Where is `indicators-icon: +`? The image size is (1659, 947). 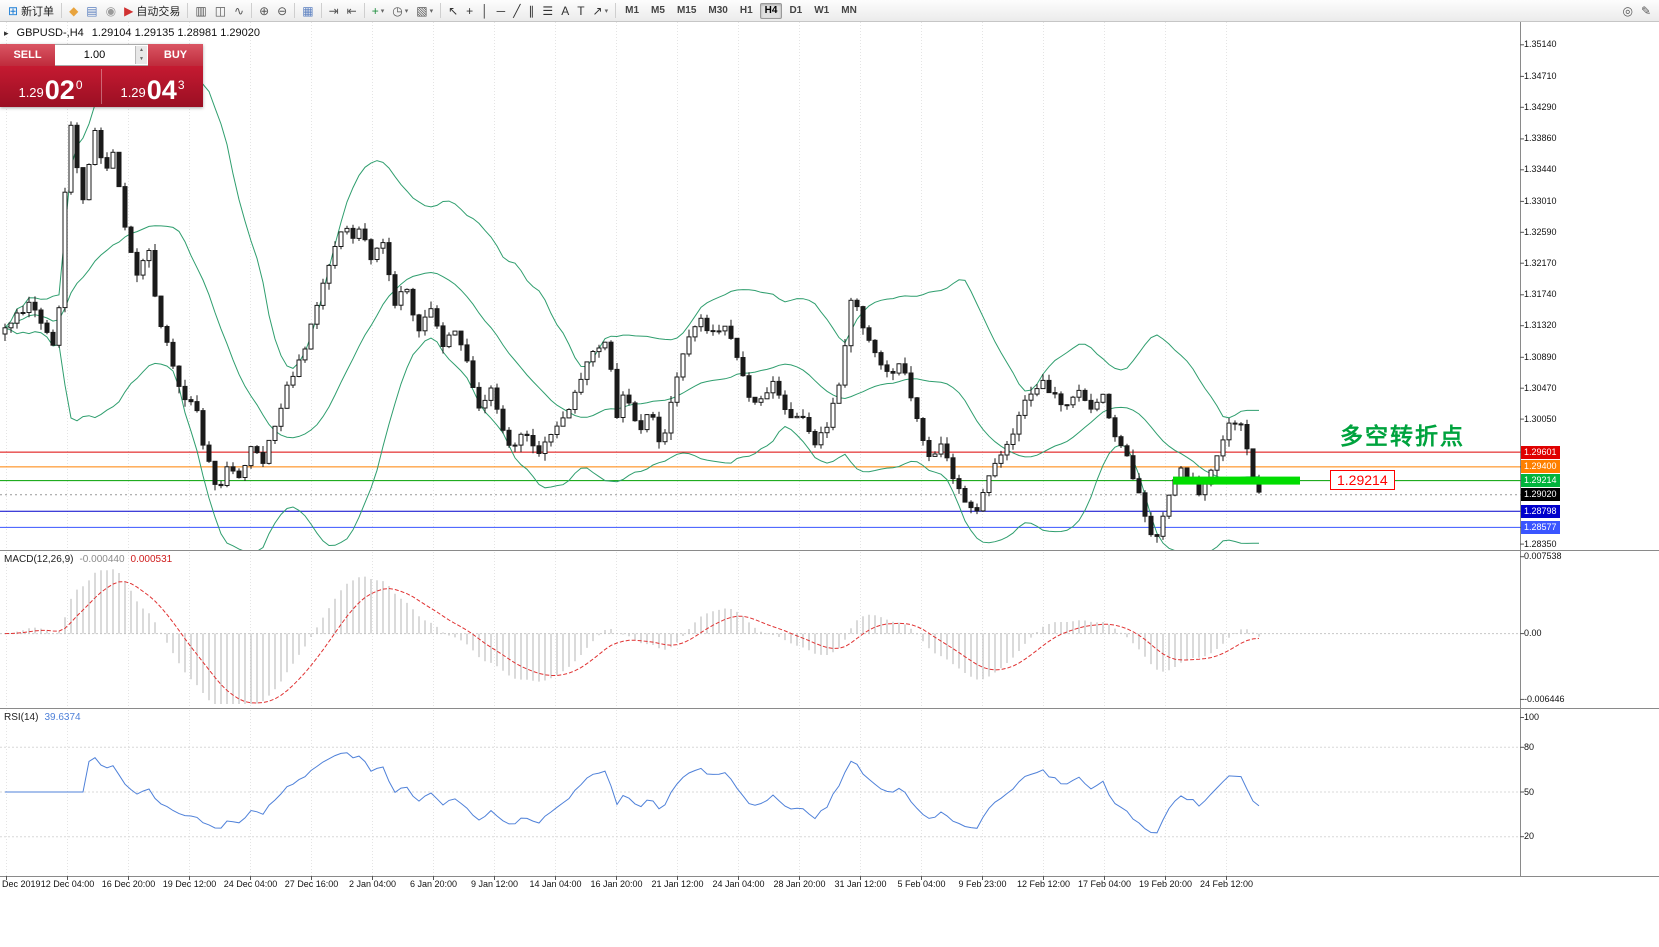 indicators-icon: + is located at coordinates (375, 10).